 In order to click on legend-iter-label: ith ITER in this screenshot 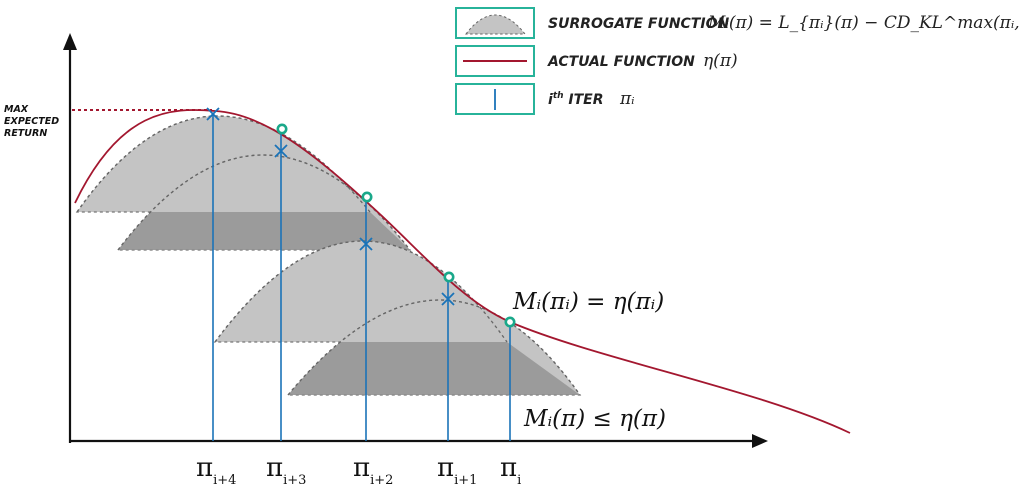, I will do `click(576, 99)`.